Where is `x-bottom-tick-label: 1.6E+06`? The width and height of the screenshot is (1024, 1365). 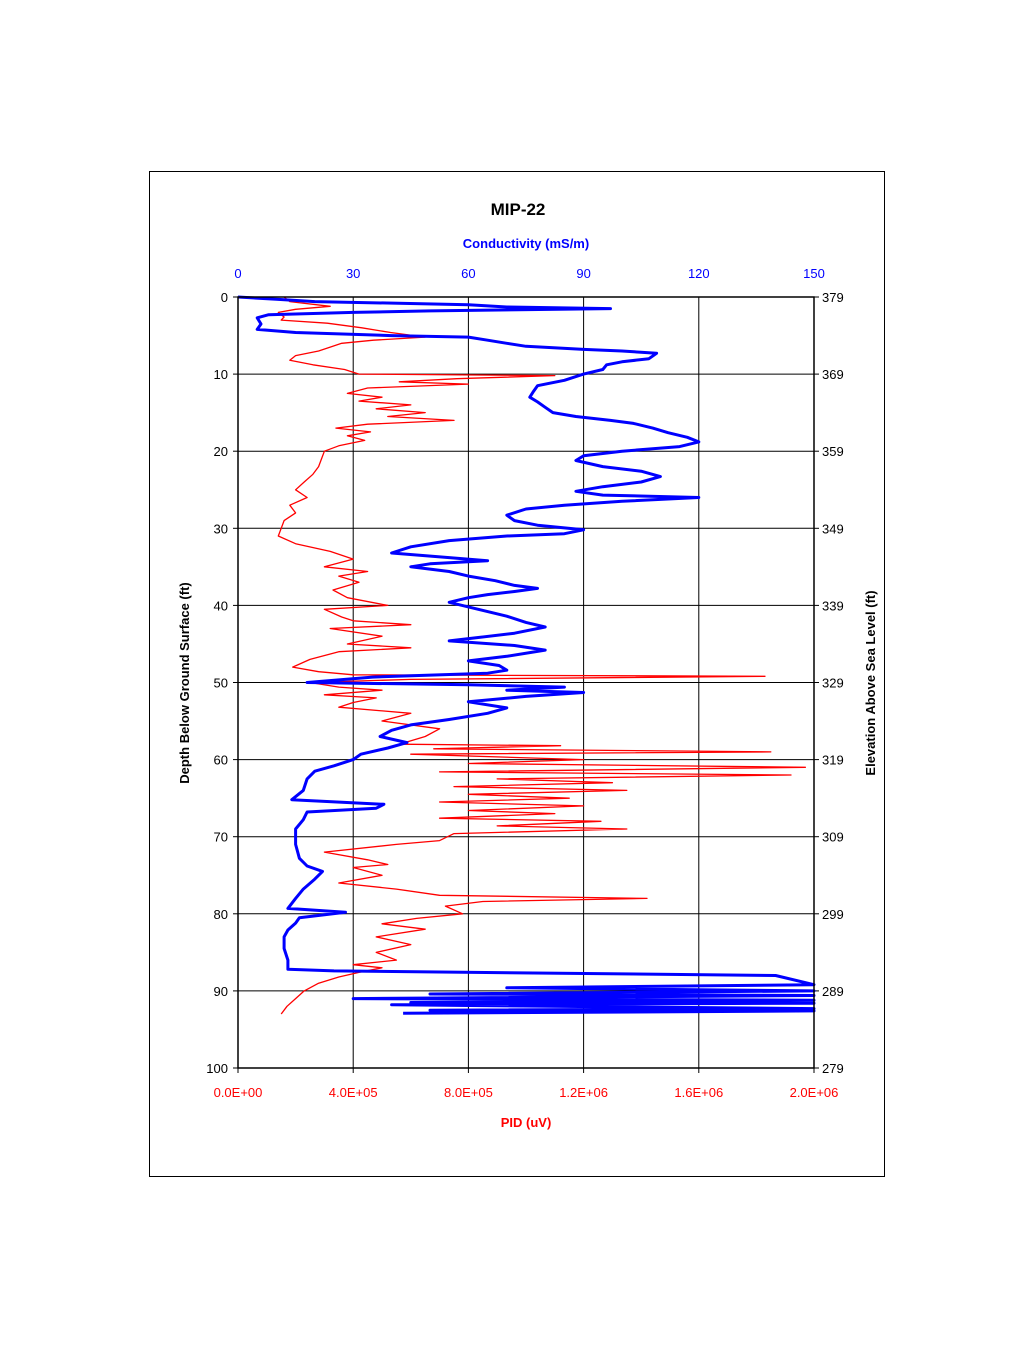
x-bottom-tick-label: 1.6E+06 is located at coordinates (698, 1092).